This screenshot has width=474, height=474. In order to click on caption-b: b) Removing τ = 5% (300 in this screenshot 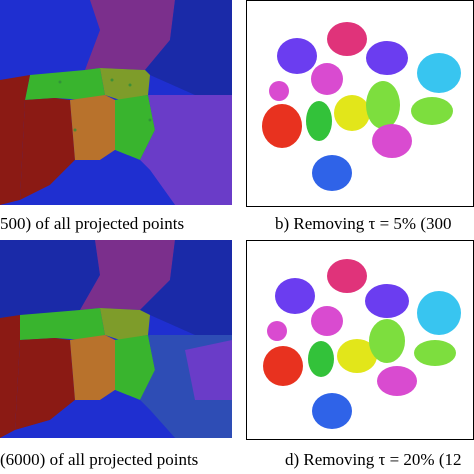, I will do `click(363, 223)`.